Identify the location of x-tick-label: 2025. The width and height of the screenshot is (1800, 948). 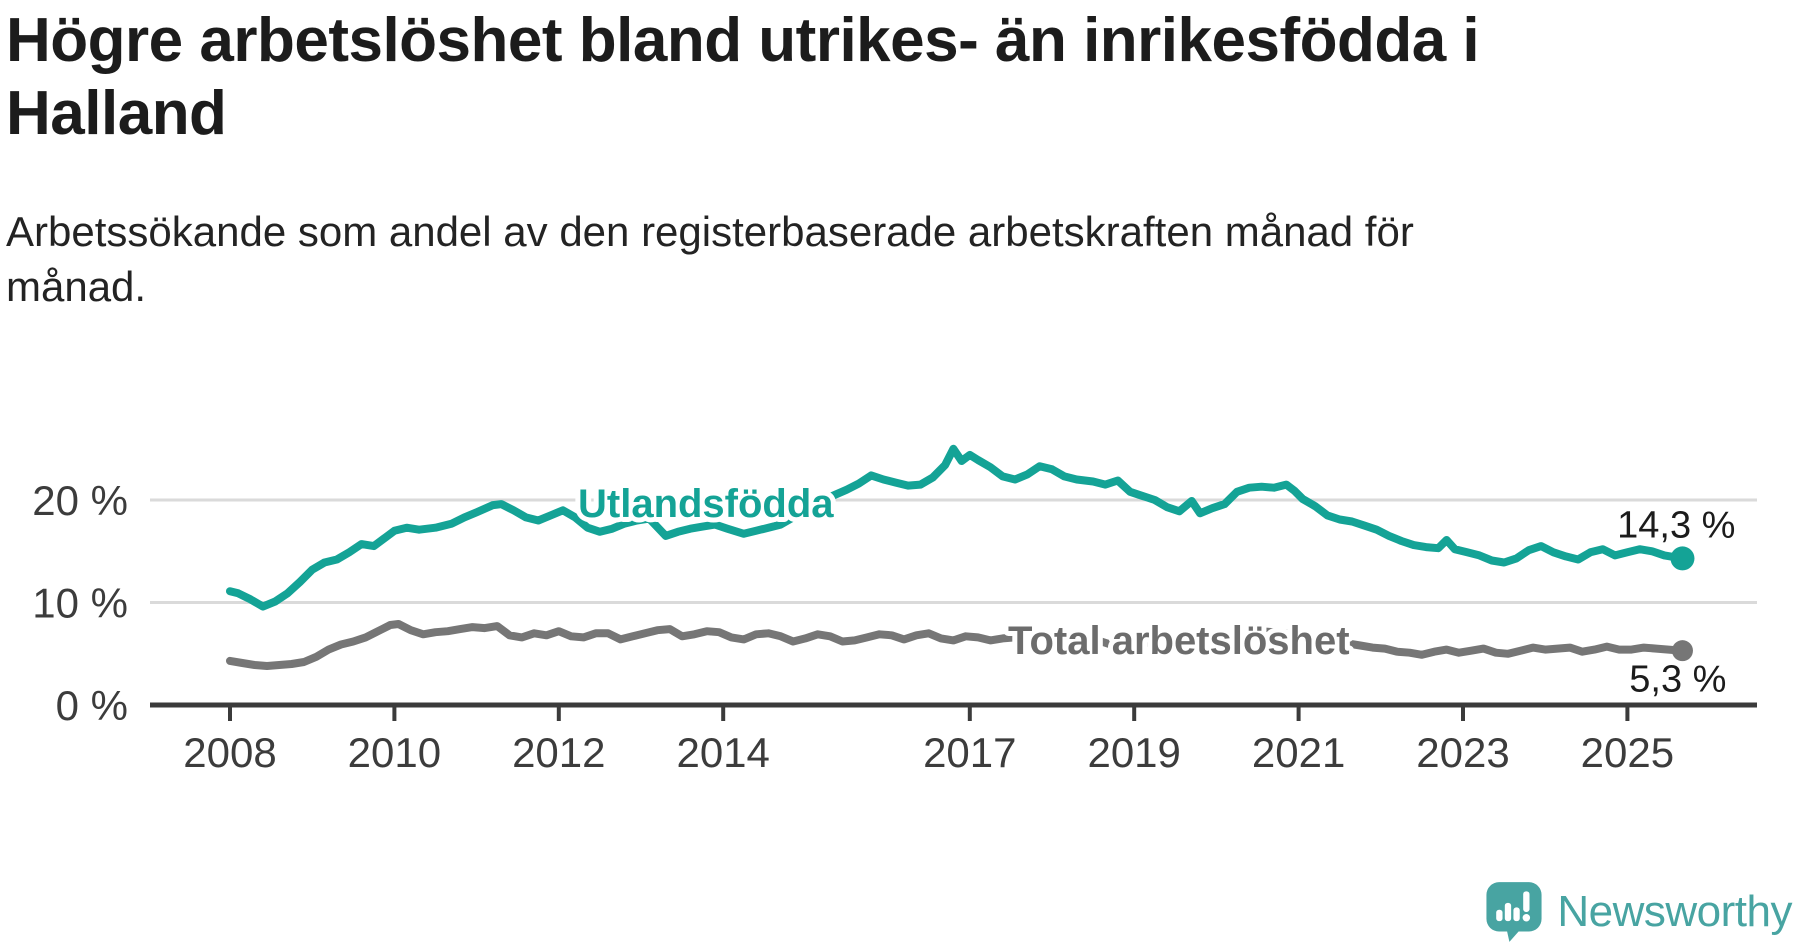
(1627, 752).